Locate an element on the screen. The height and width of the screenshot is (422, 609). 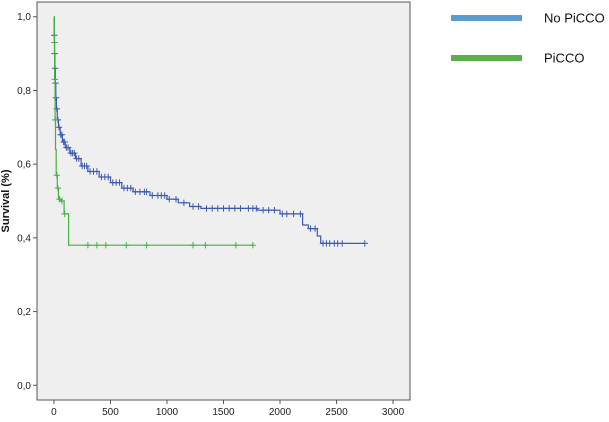
y-axis: 0,0 0,2 0,4 0,6 0,8 1,0 is located at coordinates (27, 202).